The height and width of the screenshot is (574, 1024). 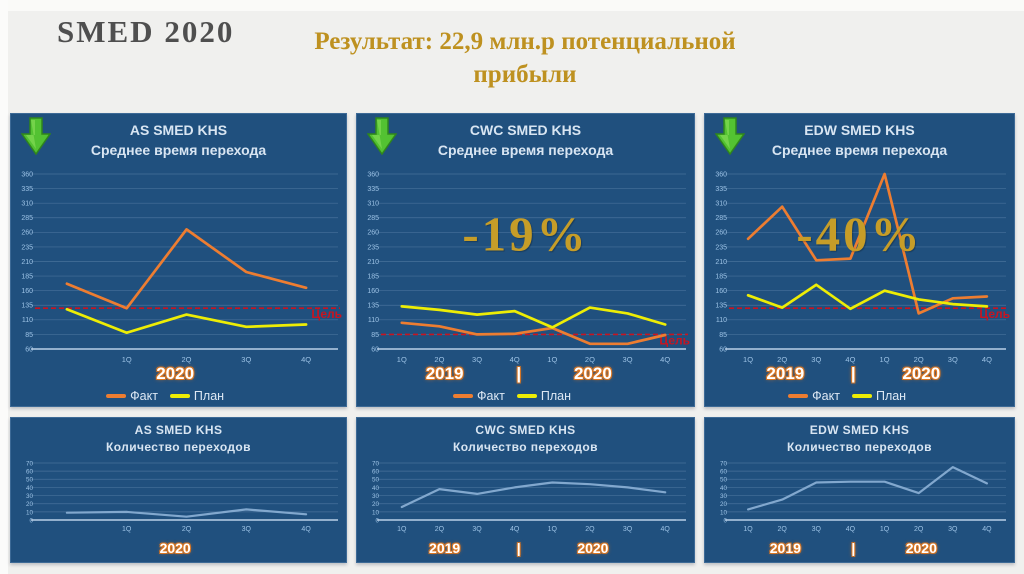 What do you see at coordinates (525, 234) in the screenshot?
I see `percent-badge: -19%` at bounding box center [525, 234].